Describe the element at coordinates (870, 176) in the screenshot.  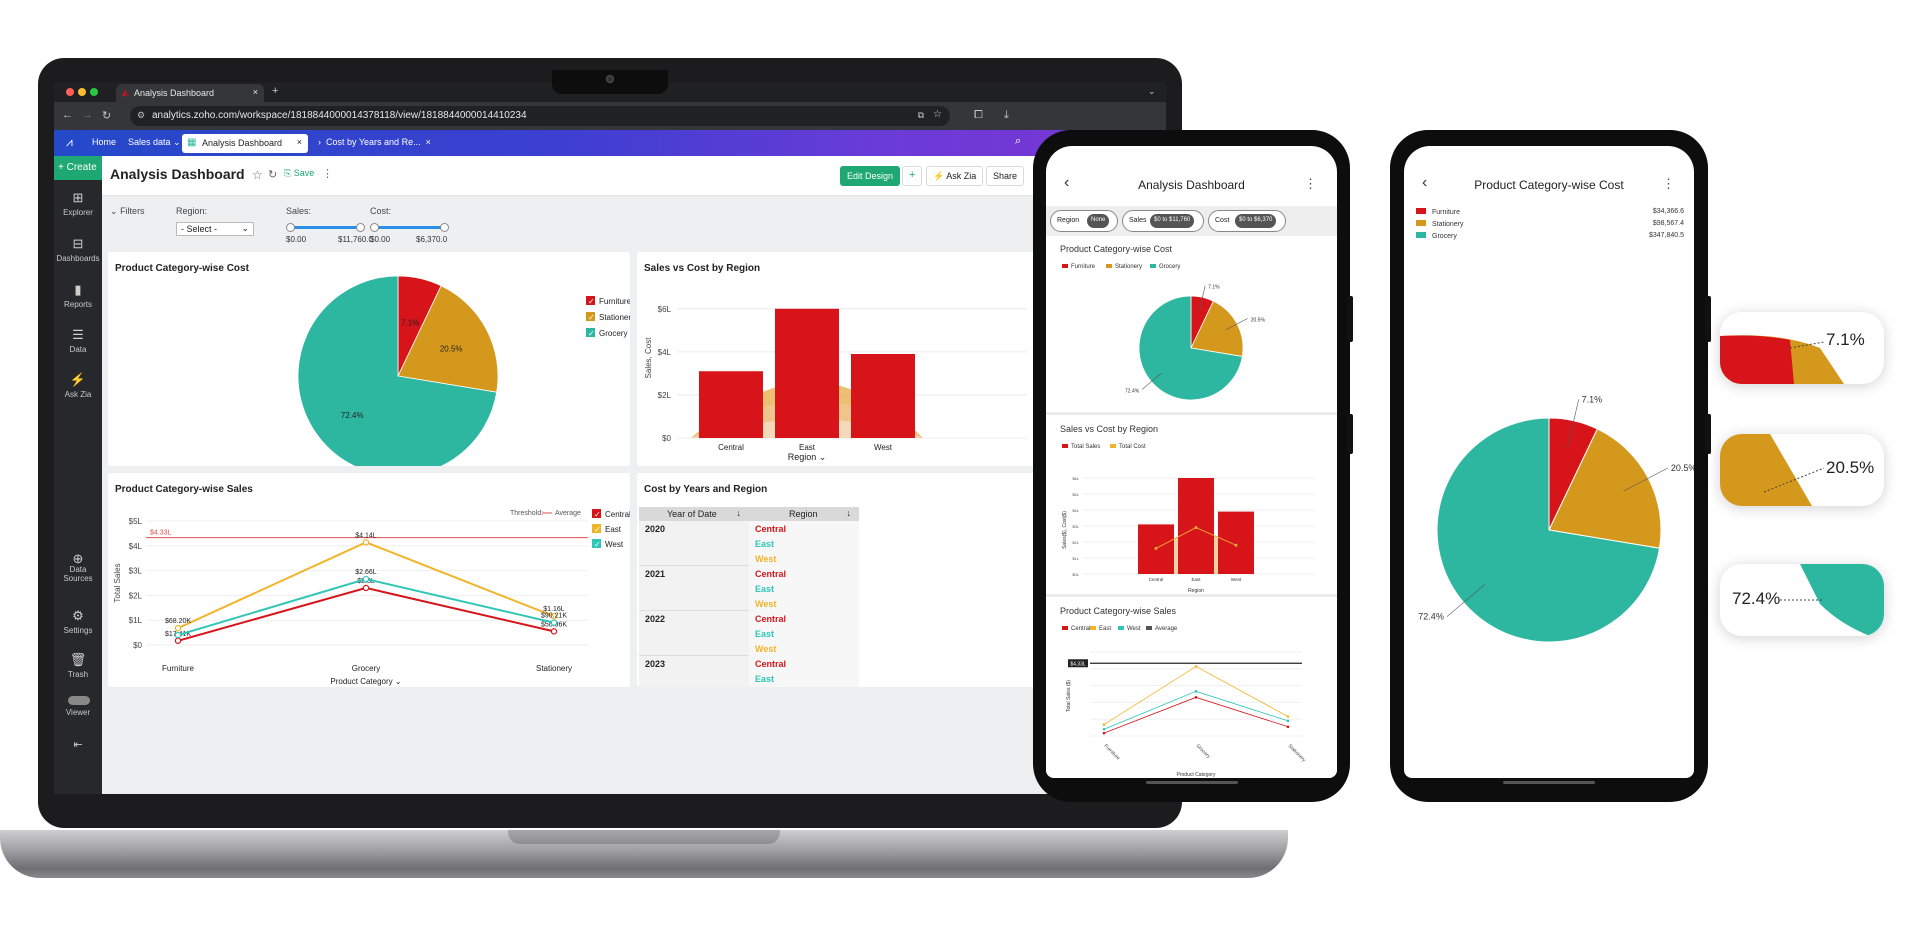
I see `edit-design-button: Edit Design` at that location.